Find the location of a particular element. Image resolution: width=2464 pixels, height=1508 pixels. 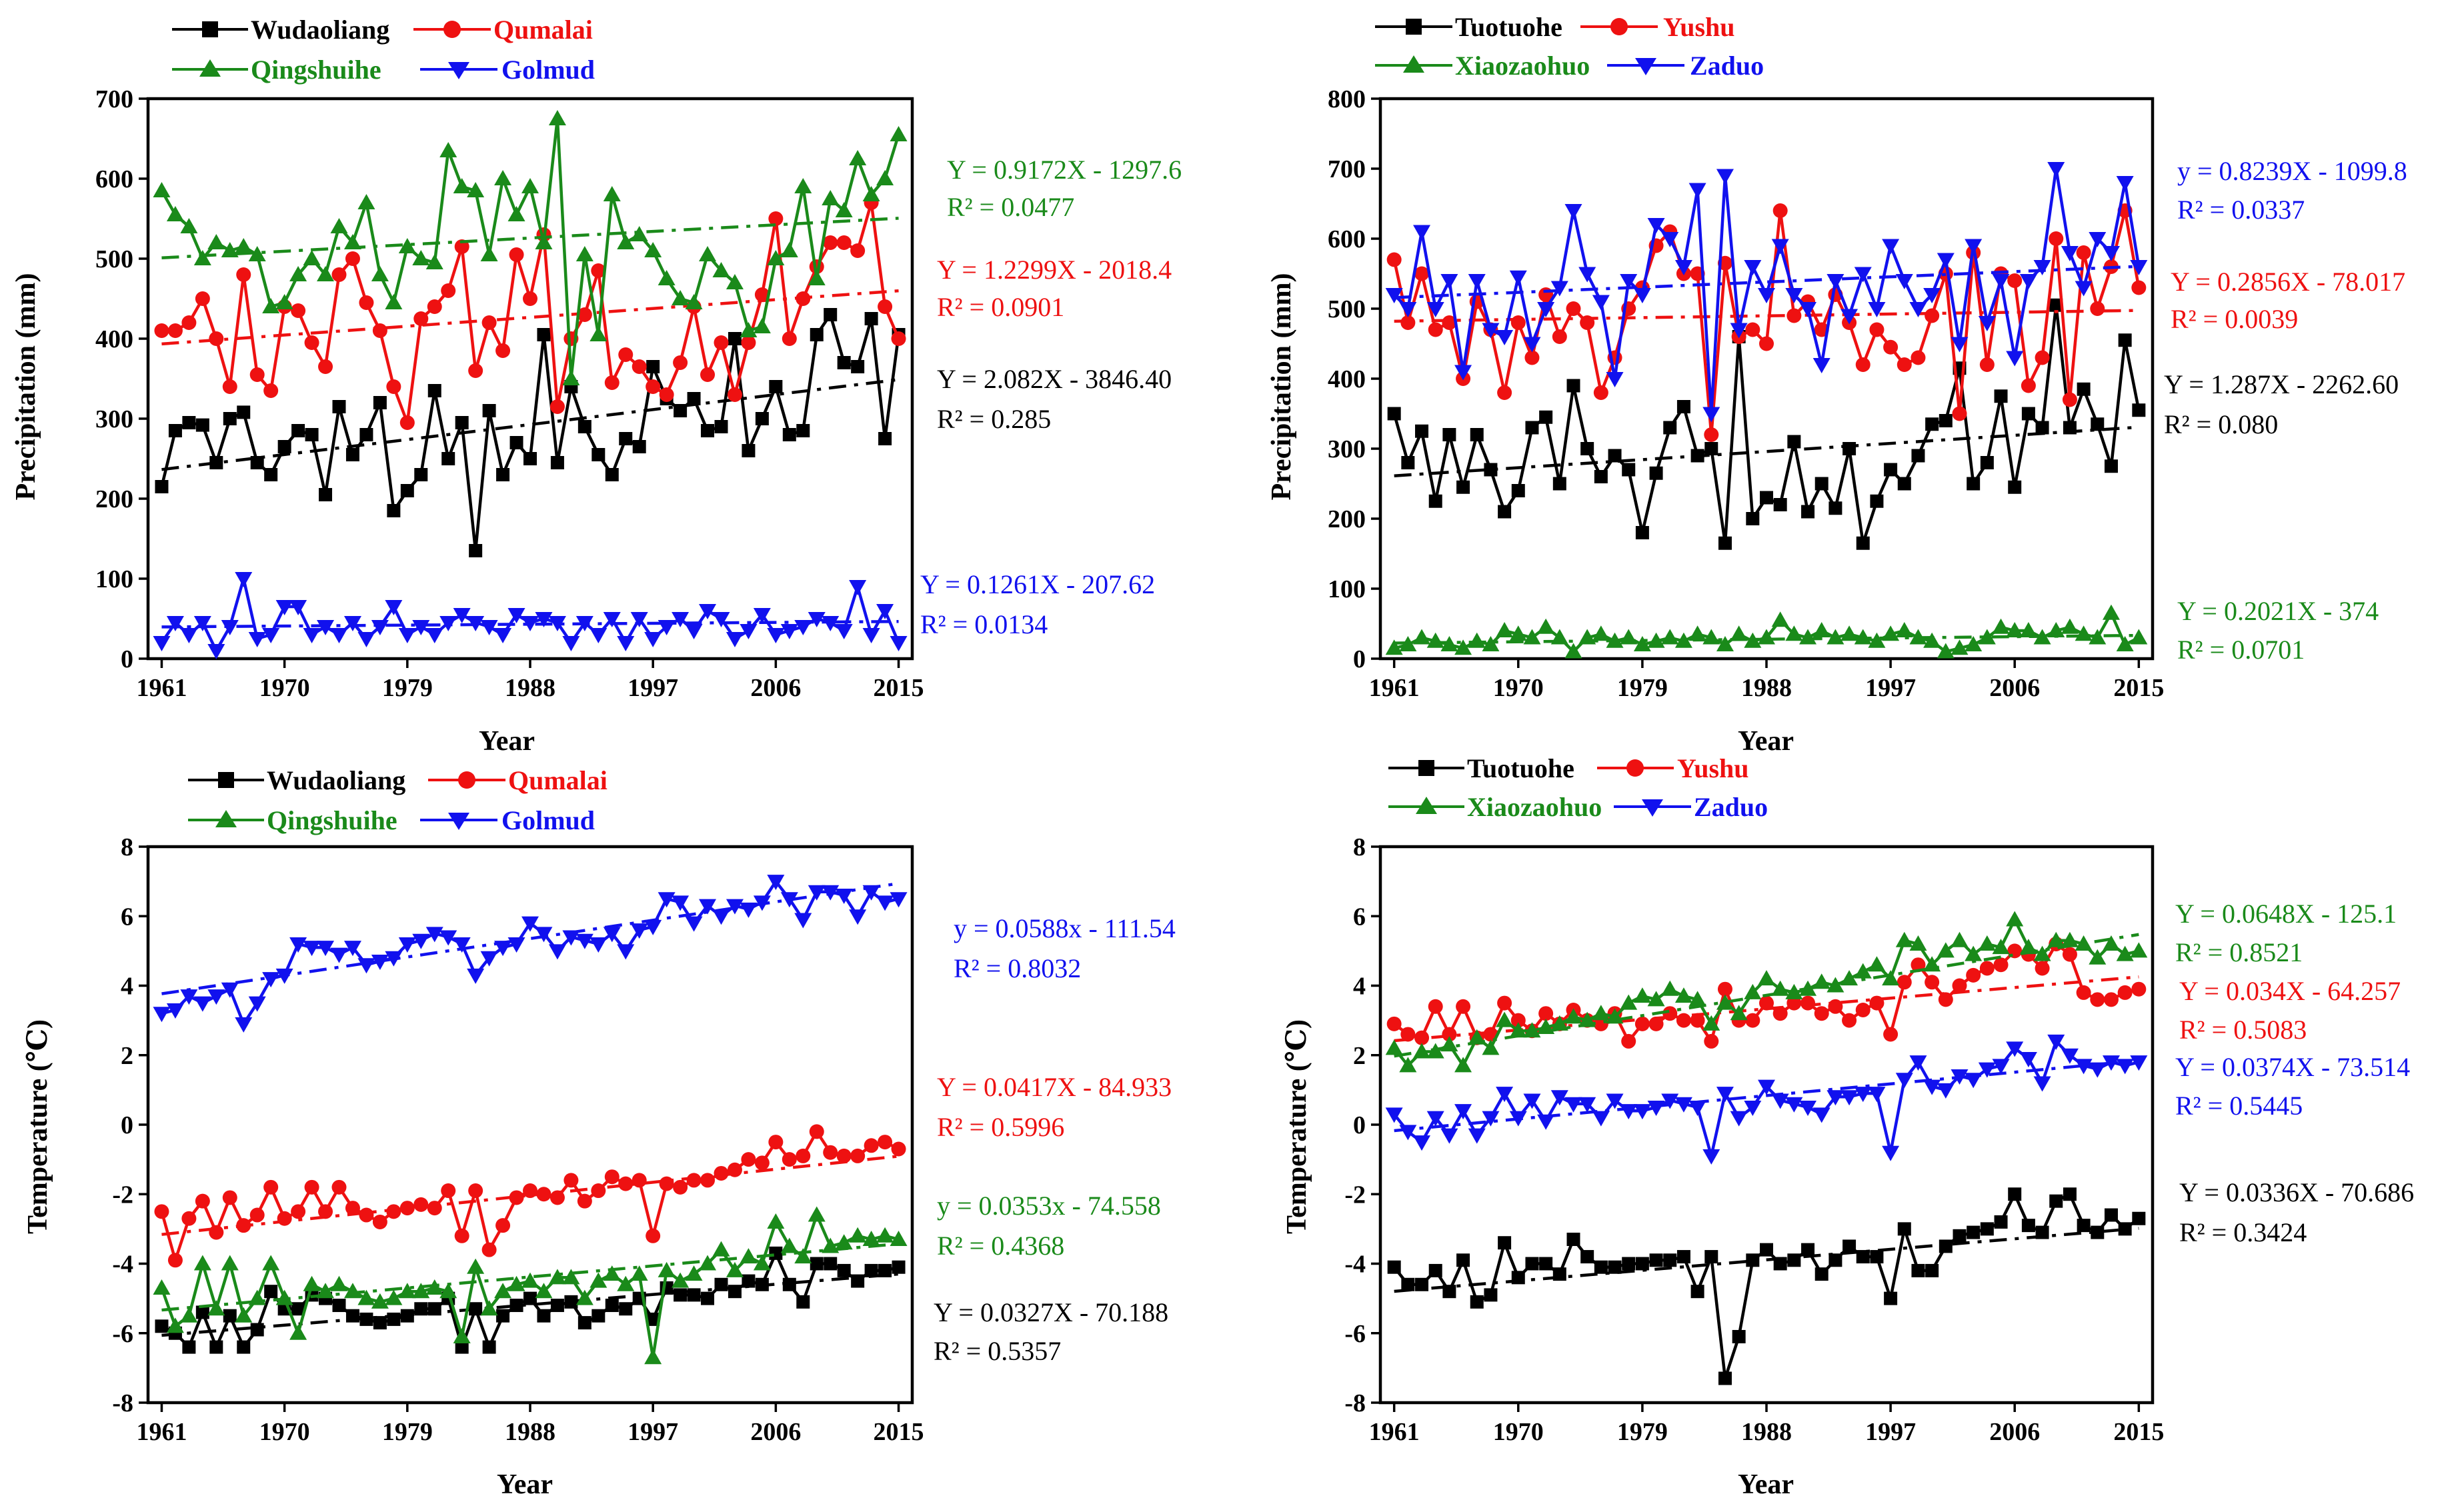

y-tick-label: 800 is located at coordinates (1347, 99).